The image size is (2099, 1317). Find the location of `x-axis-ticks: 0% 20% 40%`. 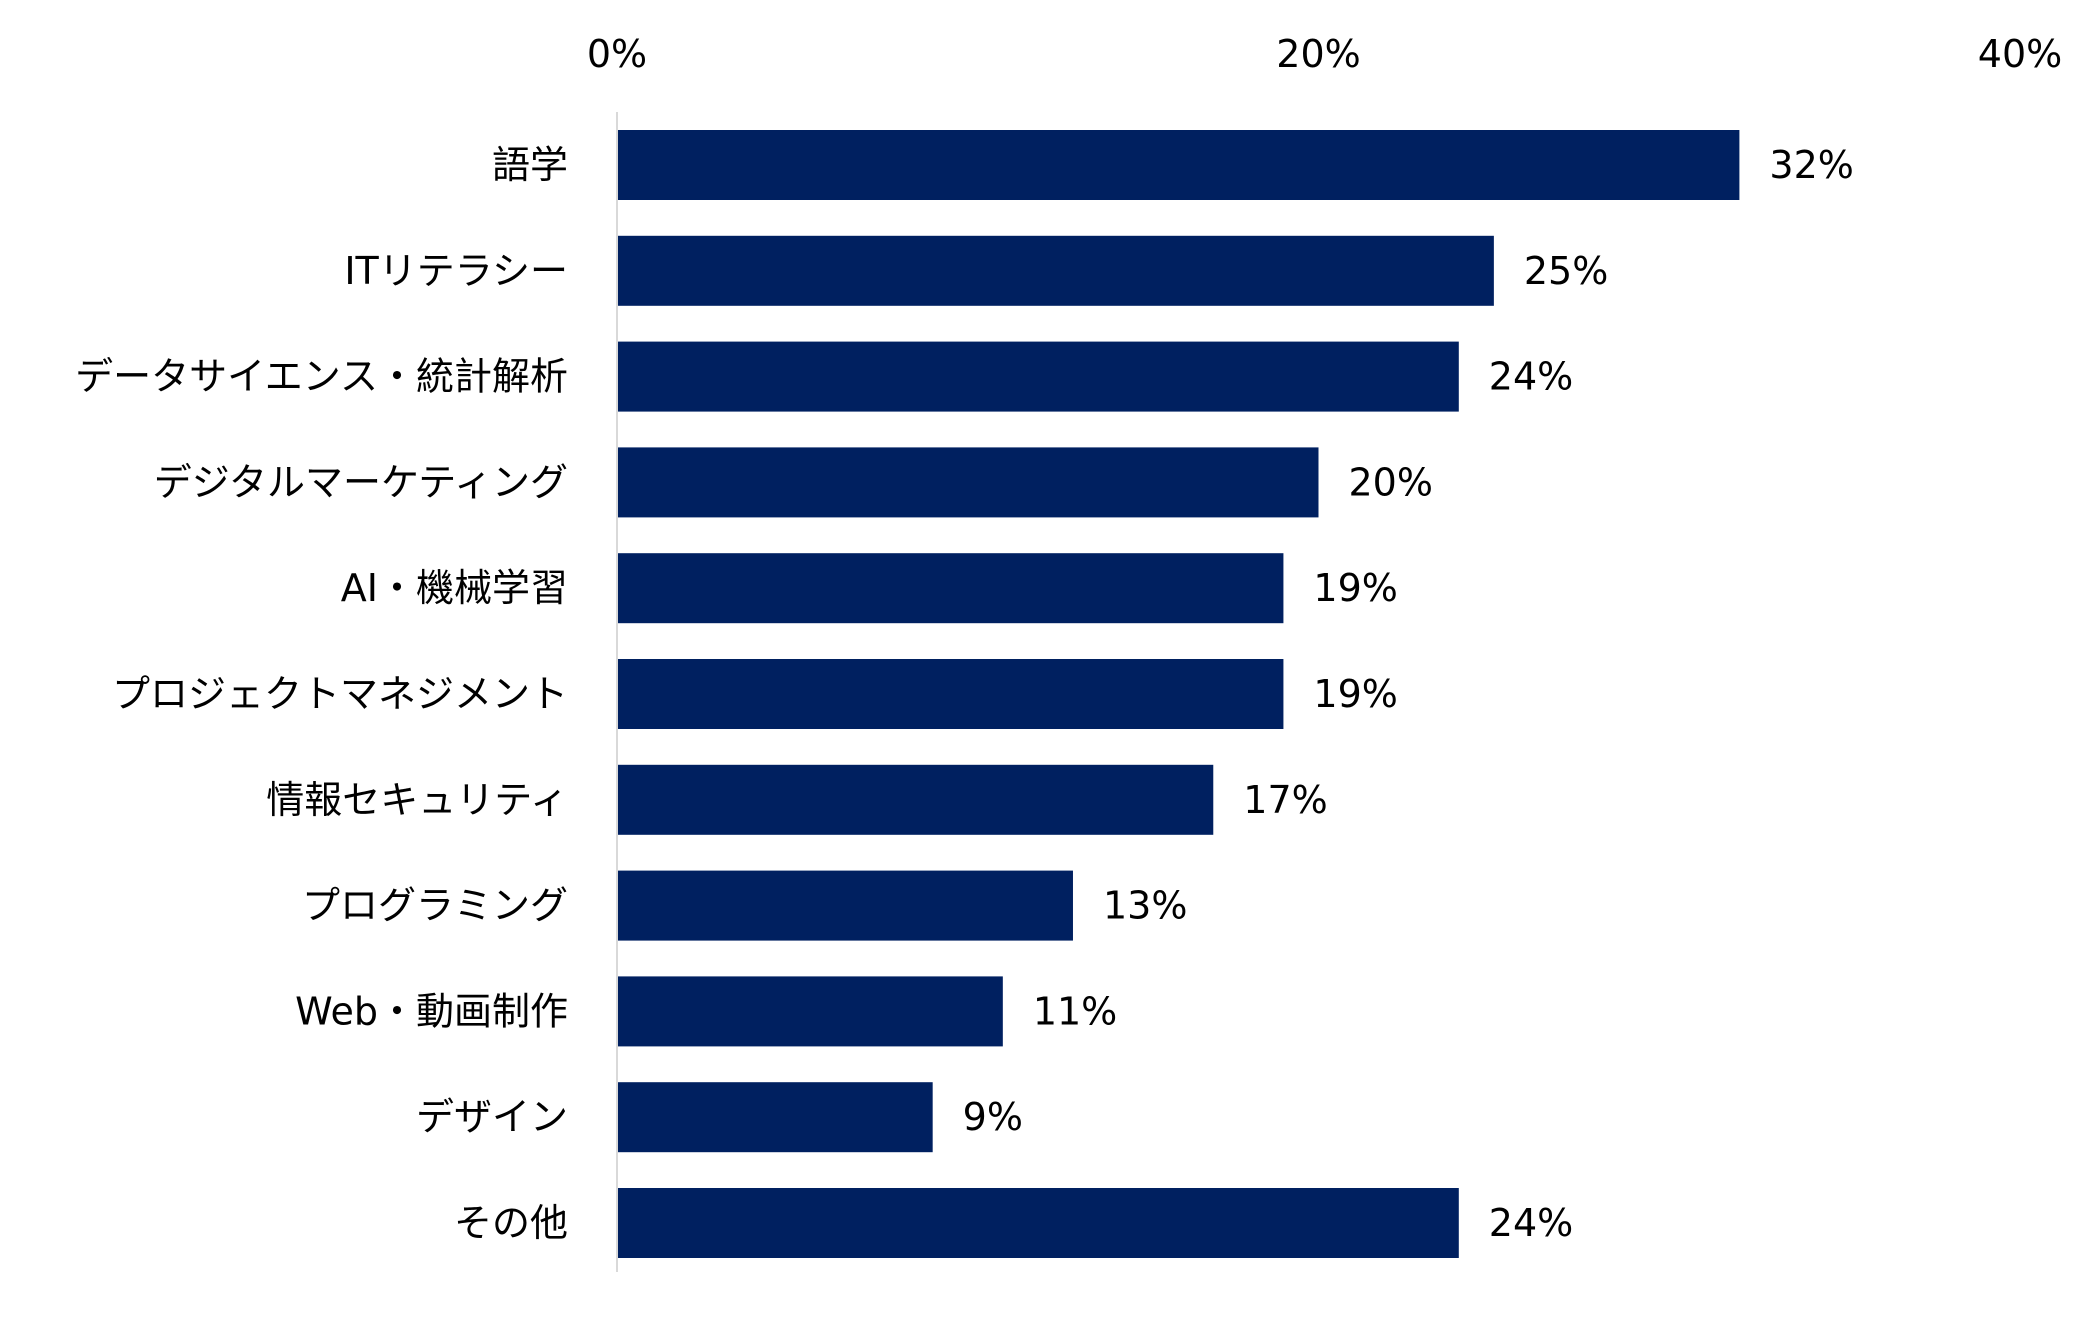

x-axis-ticks: 0% 20% 40% is located at coordinates (1324, 54).